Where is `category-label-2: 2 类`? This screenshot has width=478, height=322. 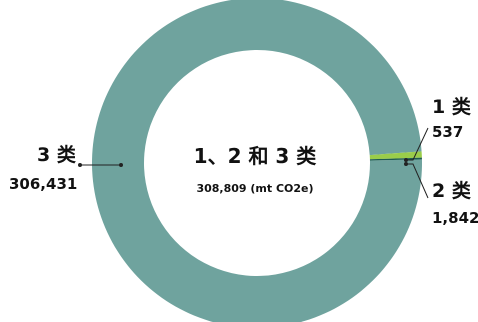
category-label-2: 2 类 is located at coordinates (451, 190).